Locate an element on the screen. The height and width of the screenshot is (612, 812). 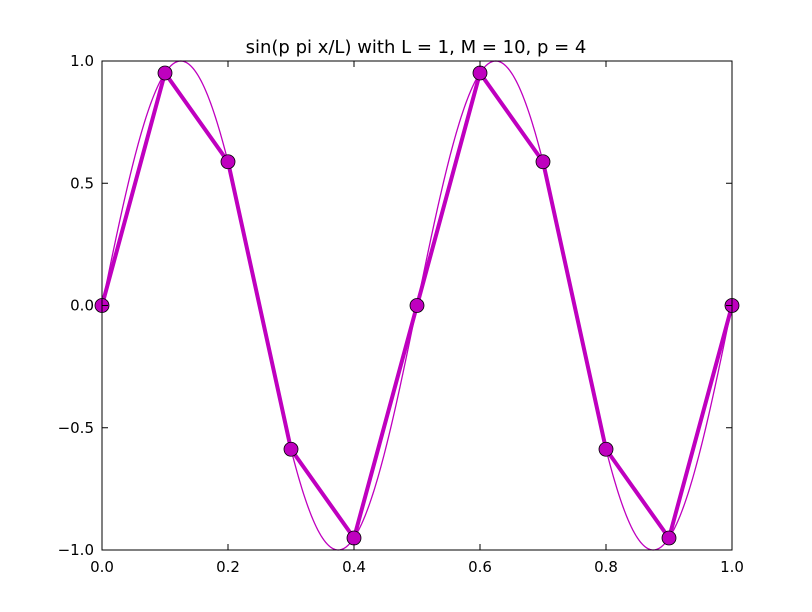
x-tick-label: 0.8 is located at coordinates (606, 567).